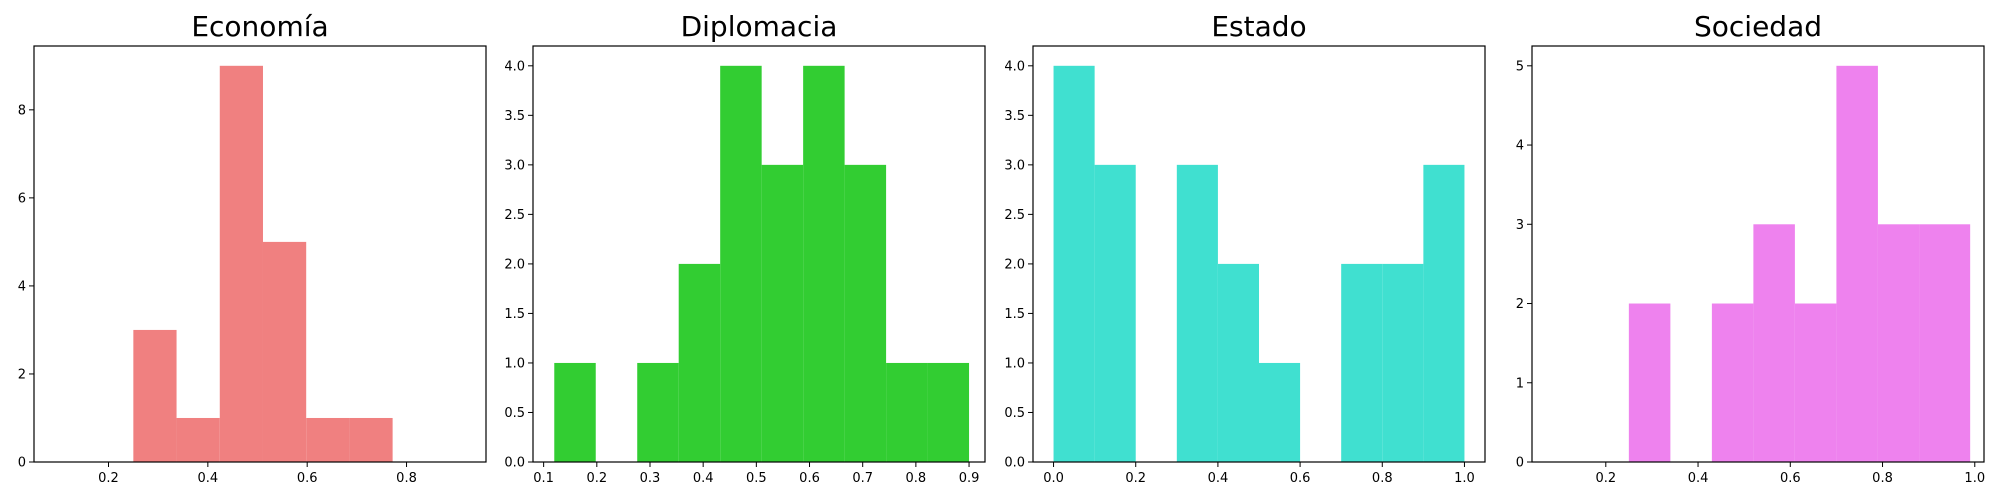  Describe the element at coordinates (1014, 314) in the screenshot. I see `y-tick-label-estado-3: 1.5` at that location.